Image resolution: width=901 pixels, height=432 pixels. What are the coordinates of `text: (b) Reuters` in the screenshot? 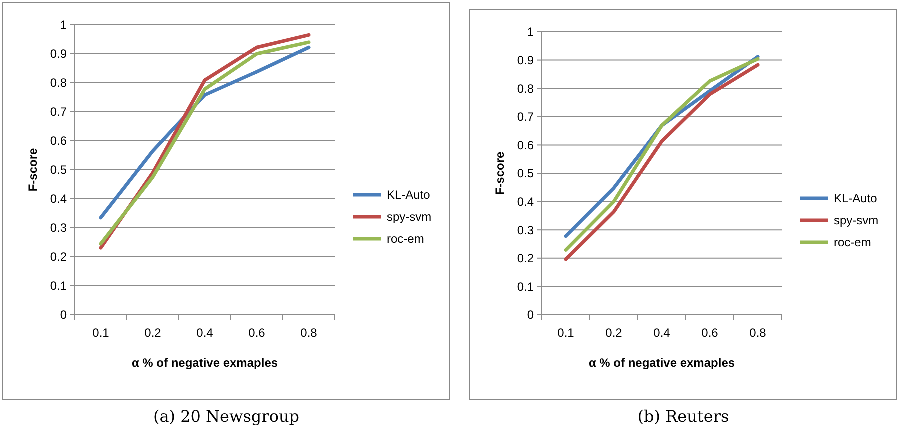 It's located at (684, 416).